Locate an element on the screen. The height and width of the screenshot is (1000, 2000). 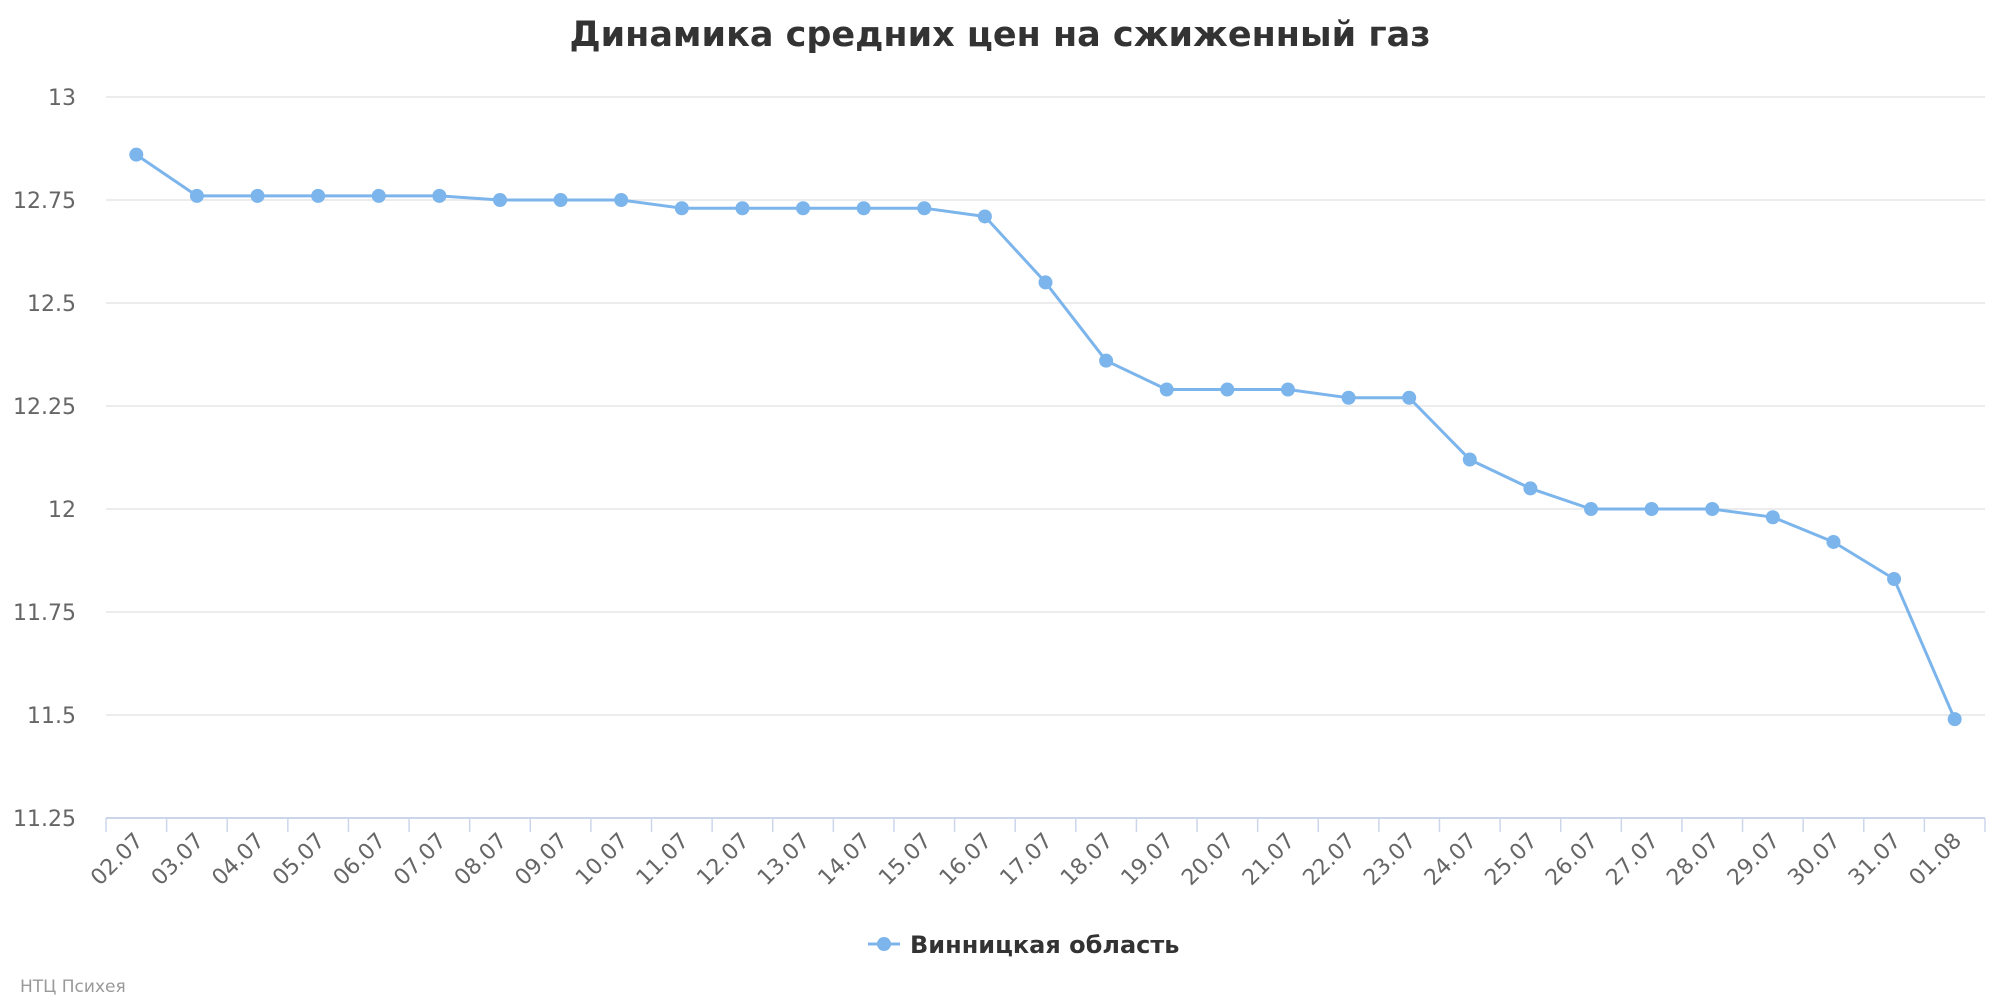
y-tick-label: 11.75 is located at coordinates (44, 613).